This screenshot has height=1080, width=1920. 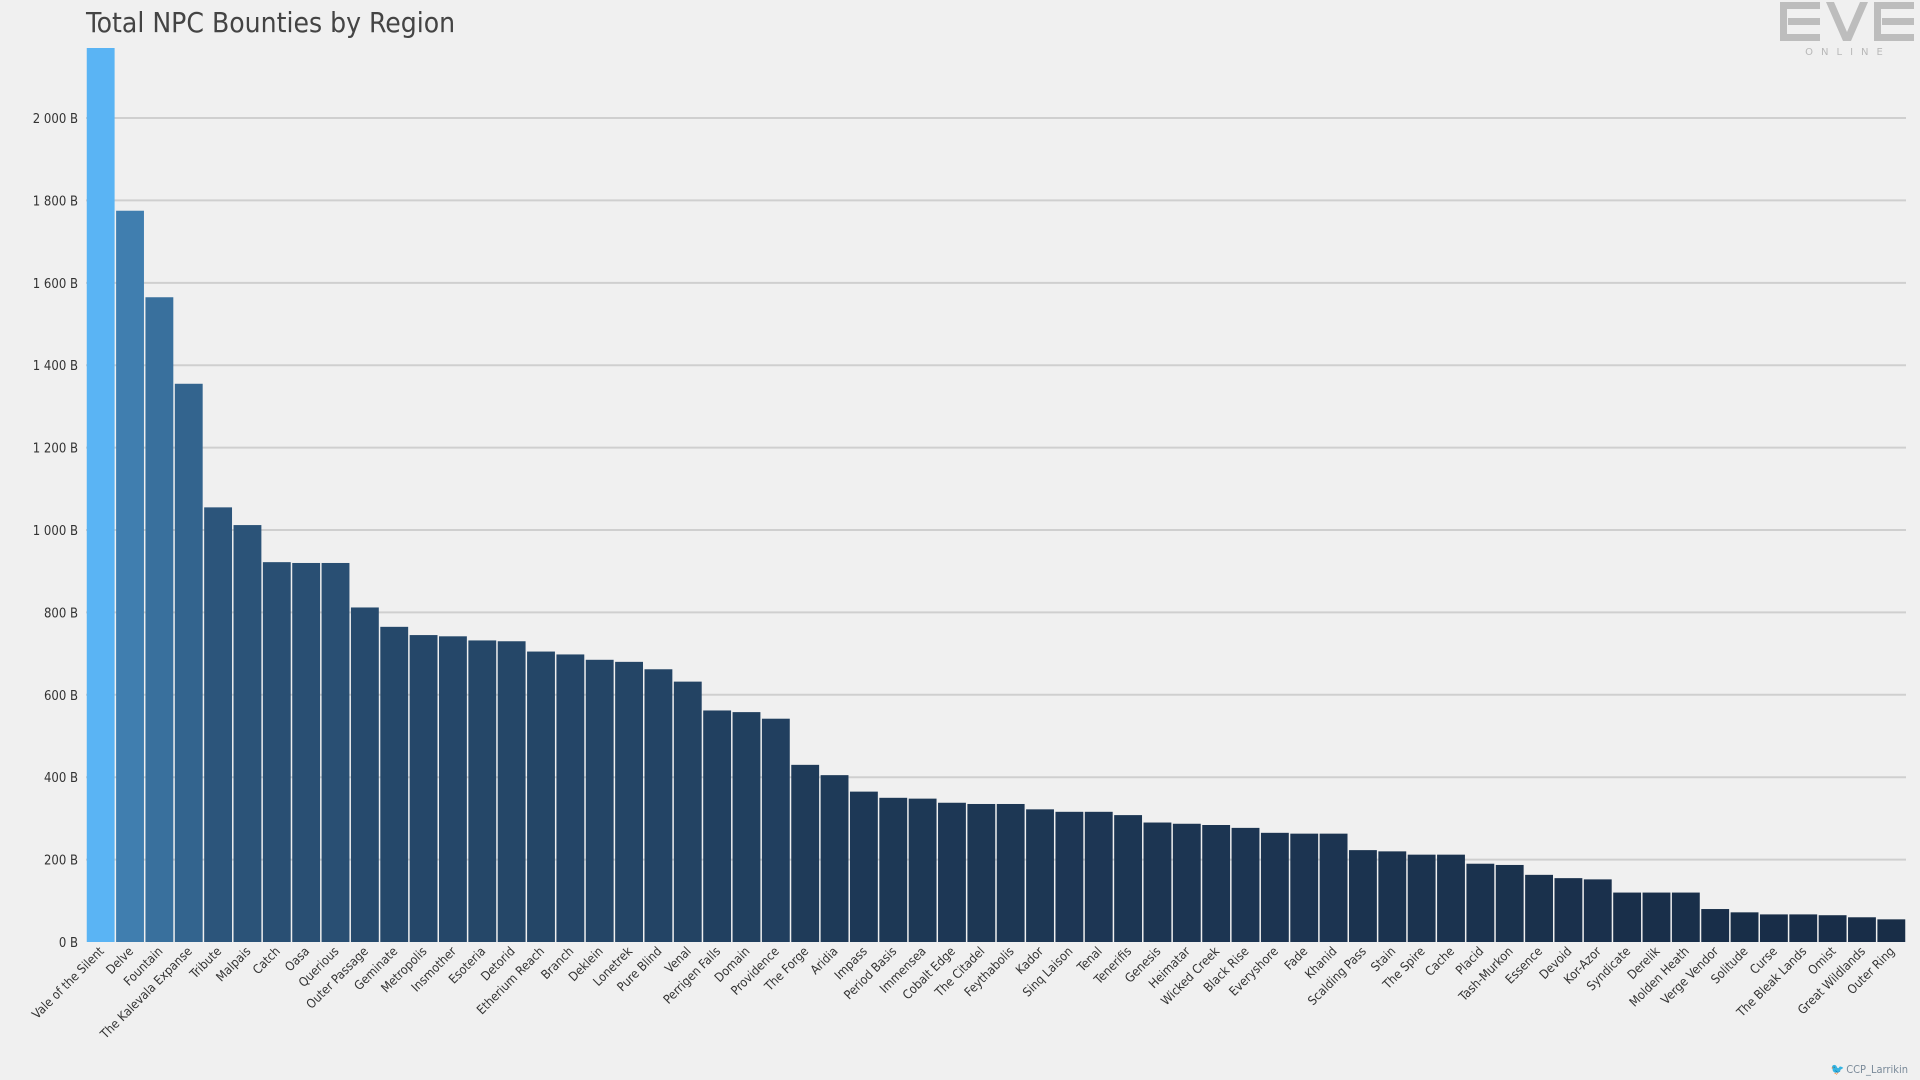 I want to click on author-handle: CCP_Larrikin, so click(x=1877, y=1069).